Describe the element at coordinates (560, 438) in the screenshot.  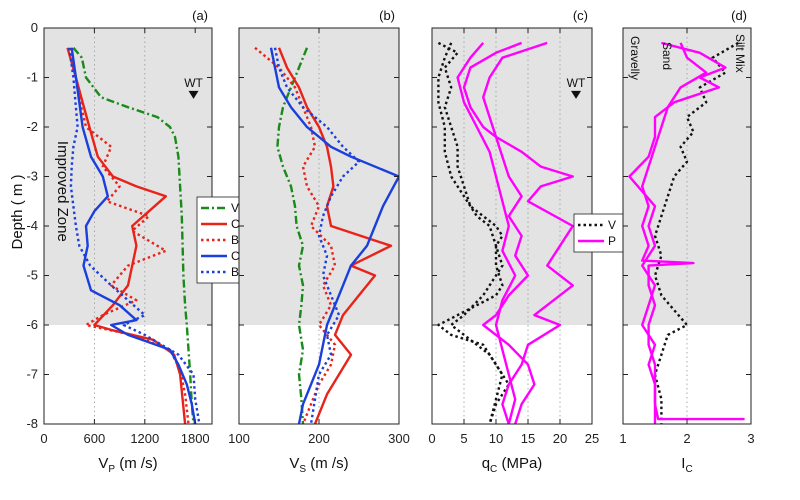
I see `x-tick-label: 20` at that location.